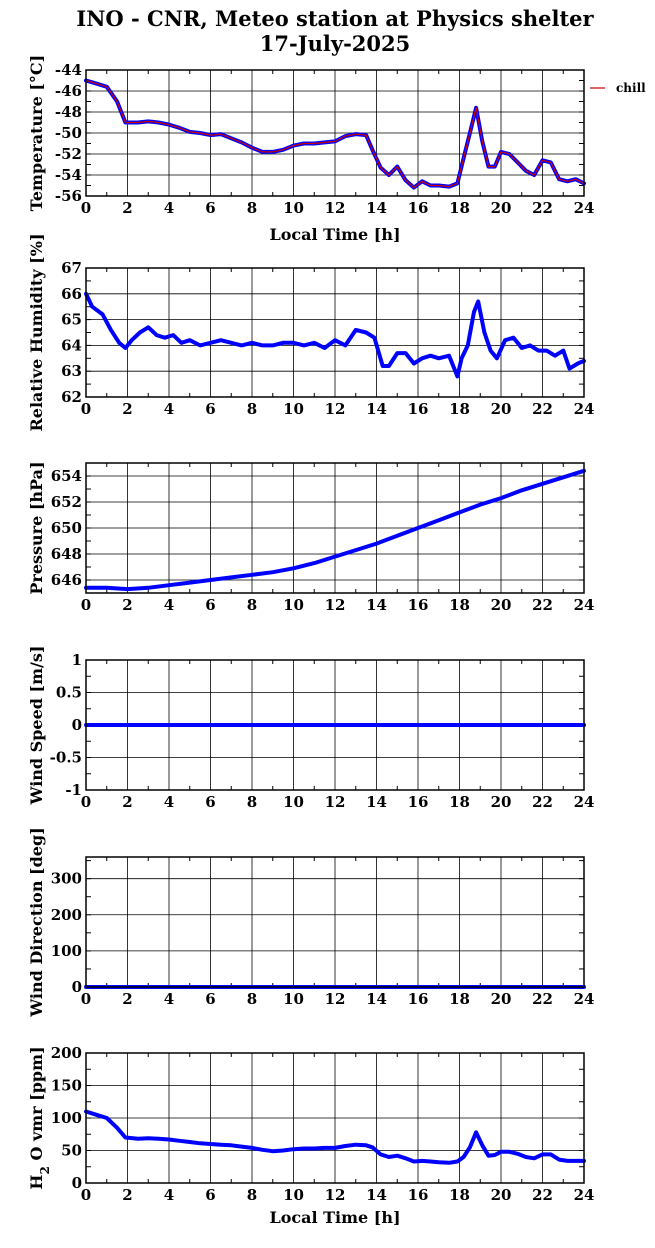 This screenshot has width=655, height=1248. Describe the element at coordinates (66, 1118) in the screenshot. I see `y-tick-label: 100` at that location.